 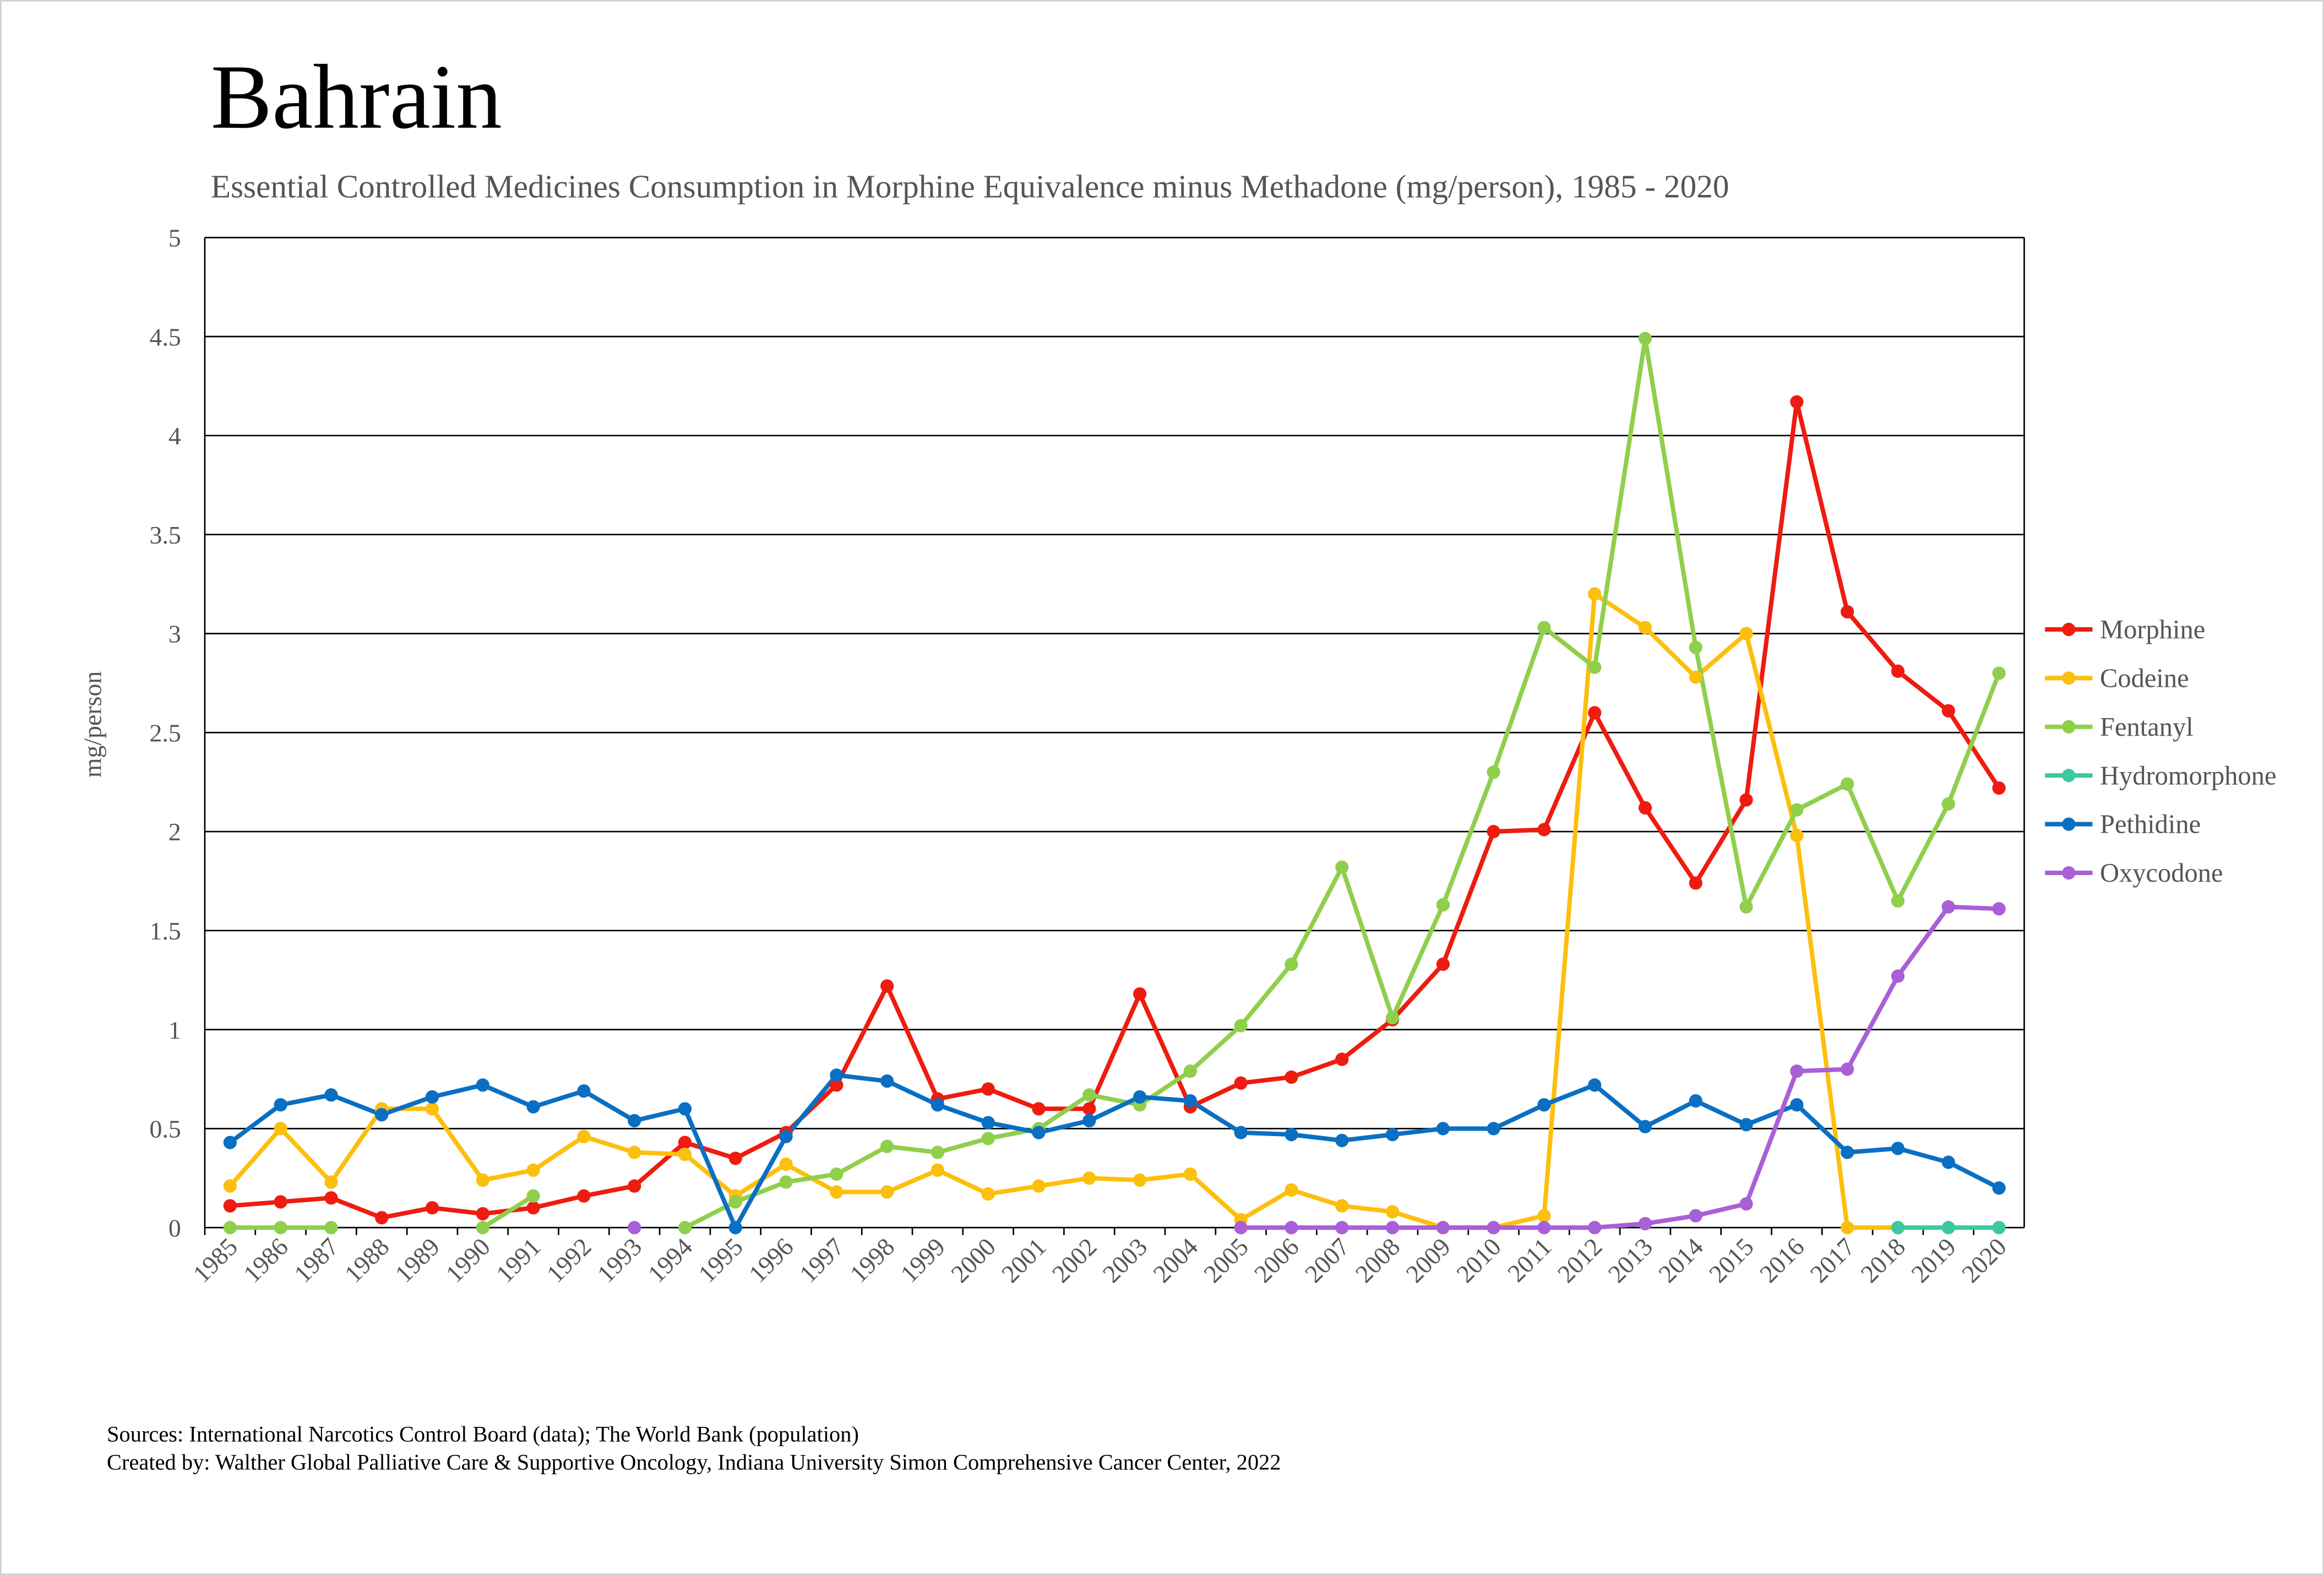 What do you see at coordinates (165, 733) in the screenshot?
I see `y-tick-label: 2.5` at bounding box center [165, 733].